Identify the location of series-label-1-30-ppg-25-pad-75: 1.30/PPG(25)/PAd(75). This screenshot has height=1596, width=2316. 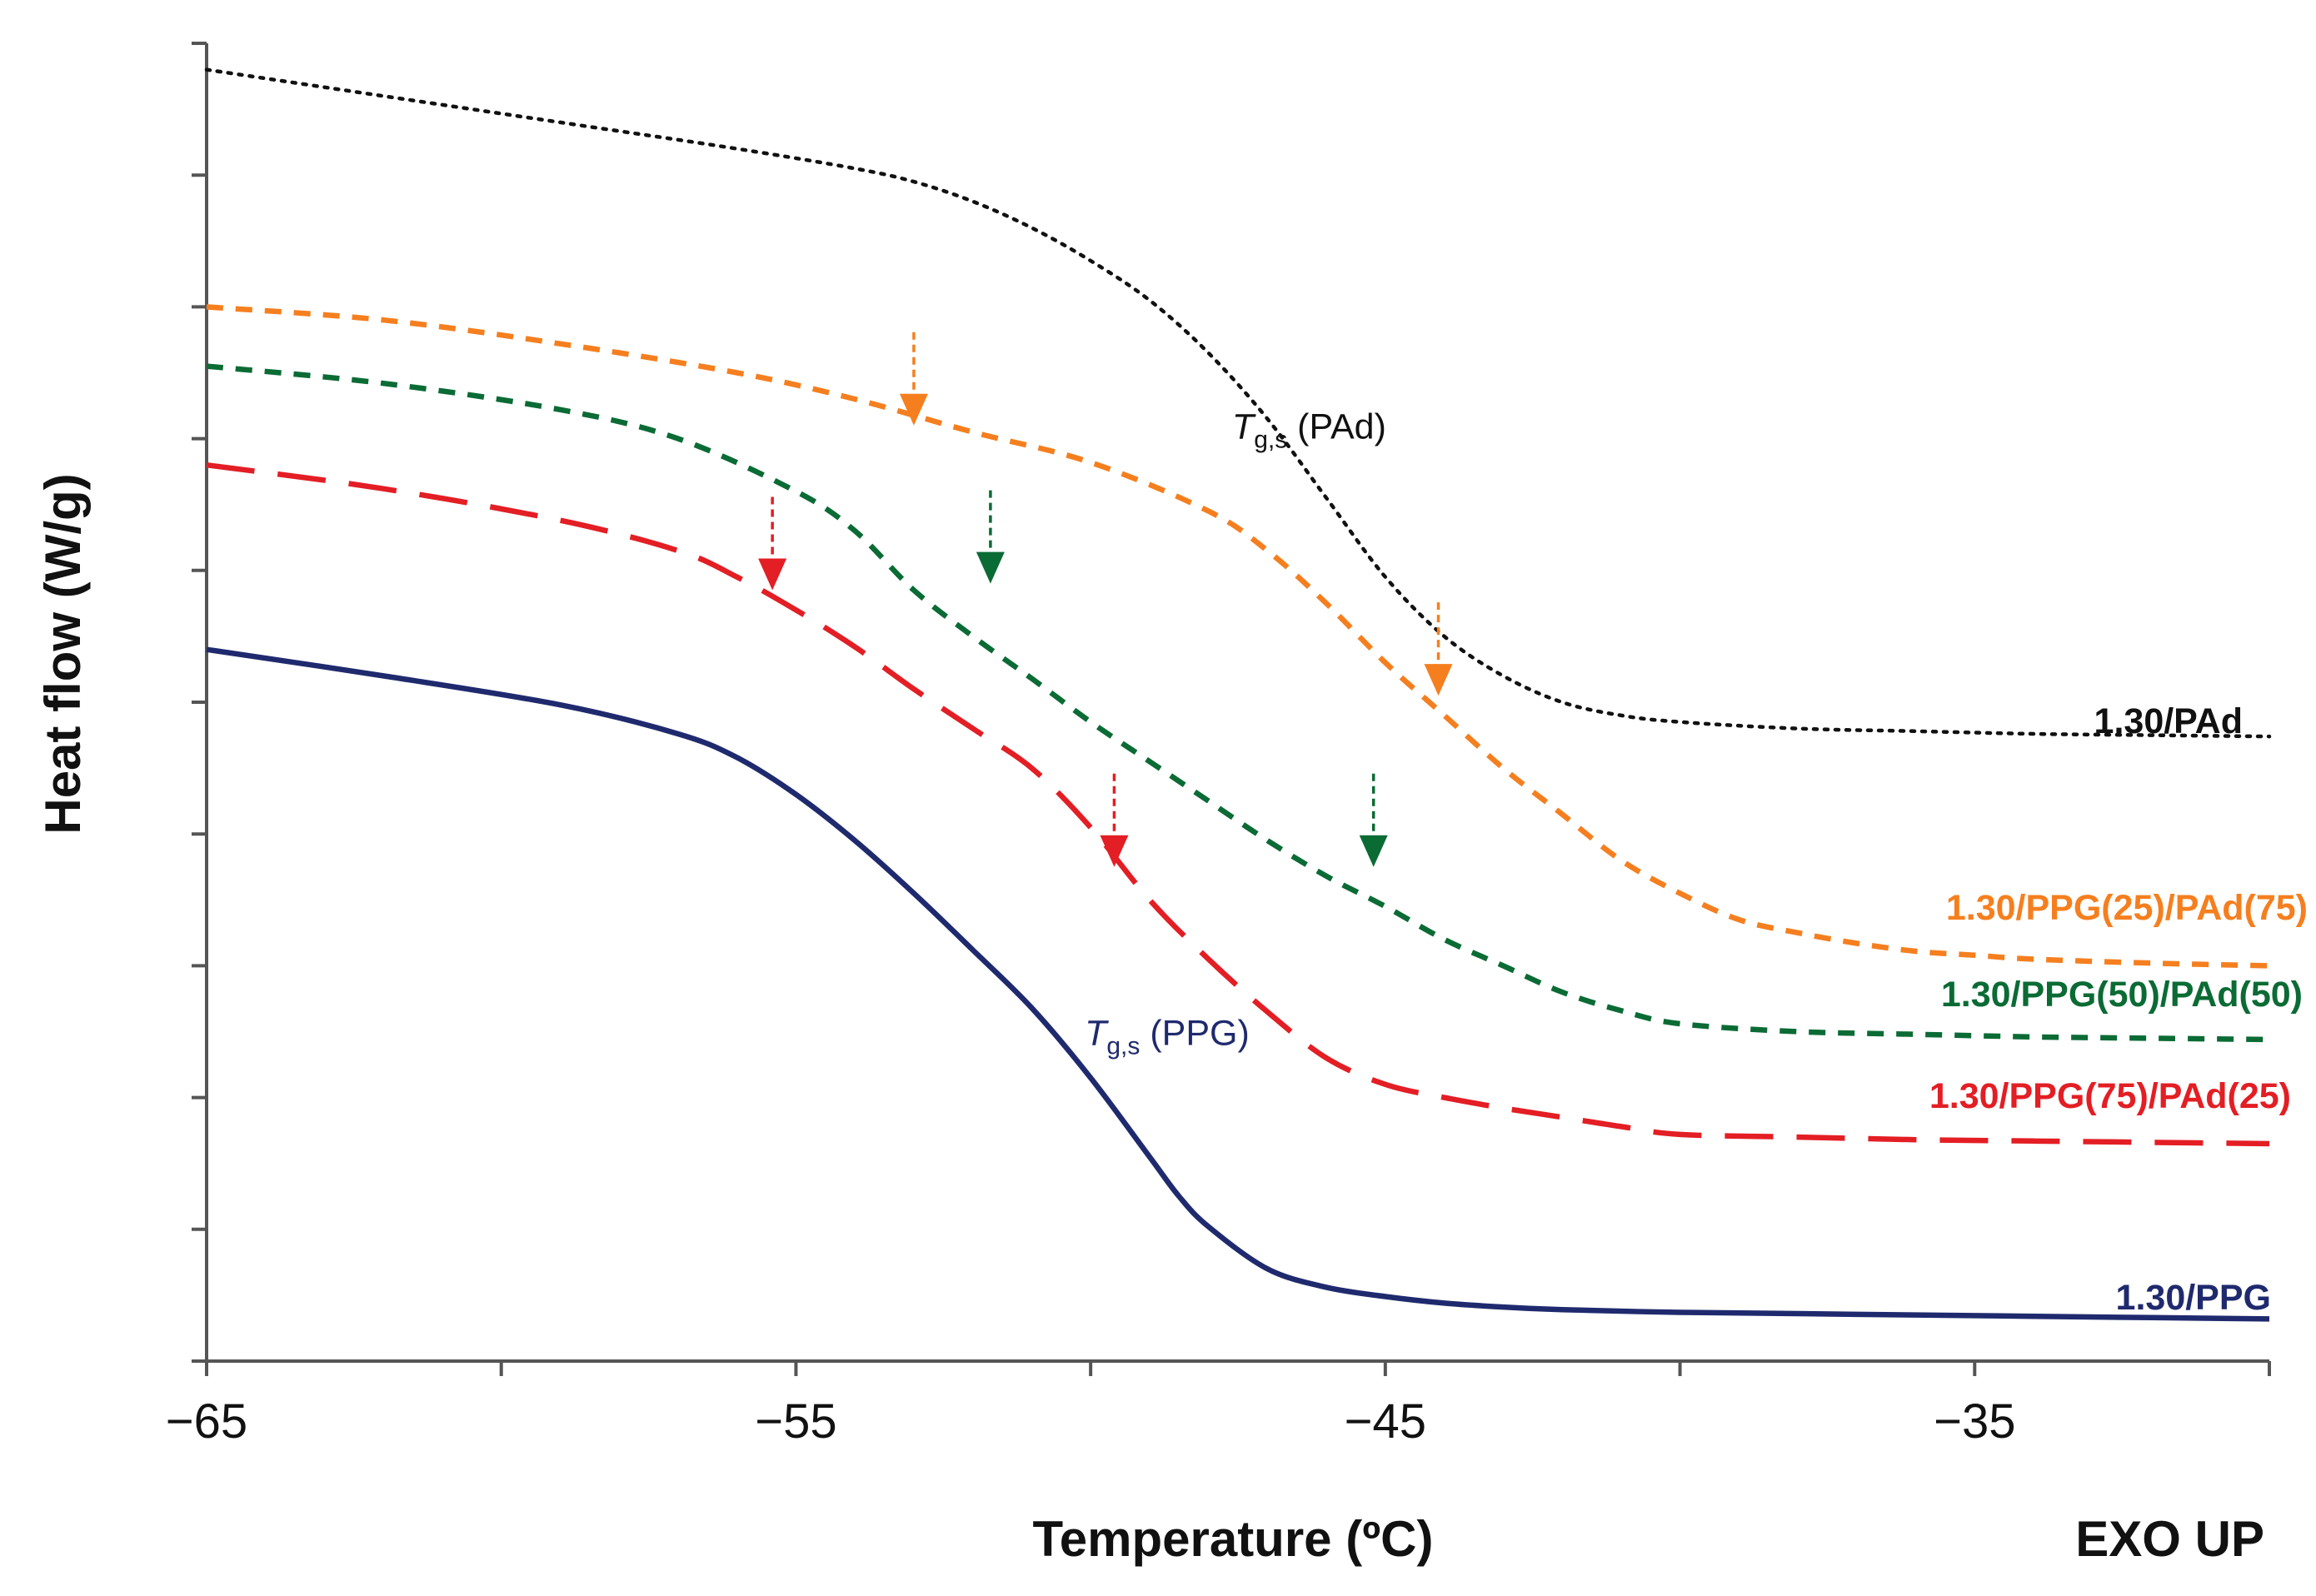
(2127, 908).